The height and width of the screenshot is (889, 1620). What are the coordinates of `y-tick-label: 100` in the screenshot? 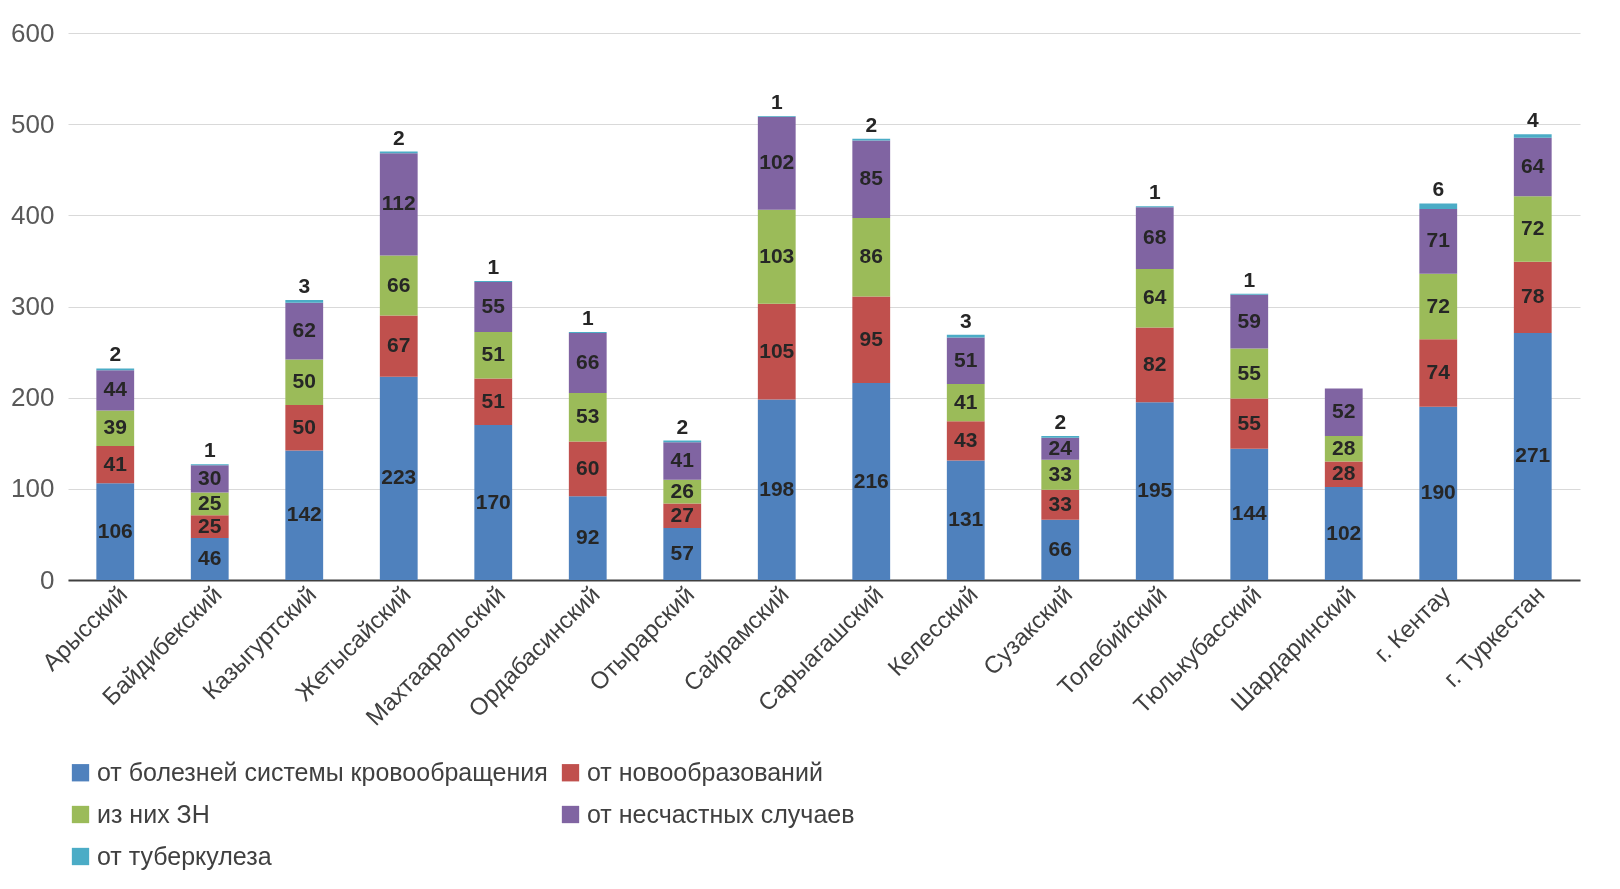 It's located at (33, 488).